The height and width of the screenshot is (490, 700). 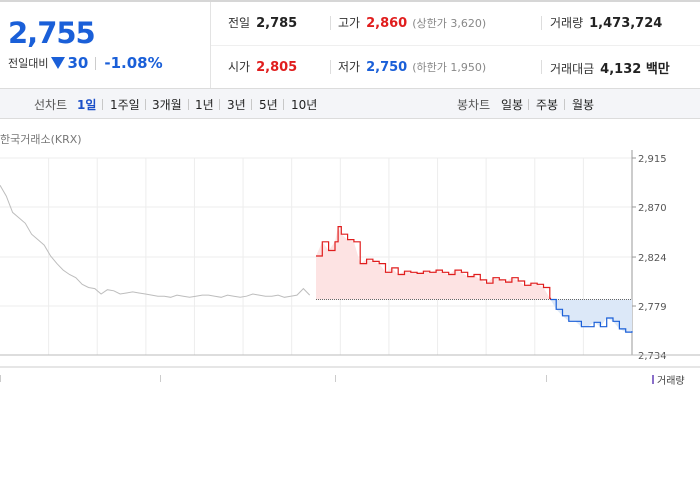 I want to click on candle-monthly: 월봉, so click(x=583, y=105).